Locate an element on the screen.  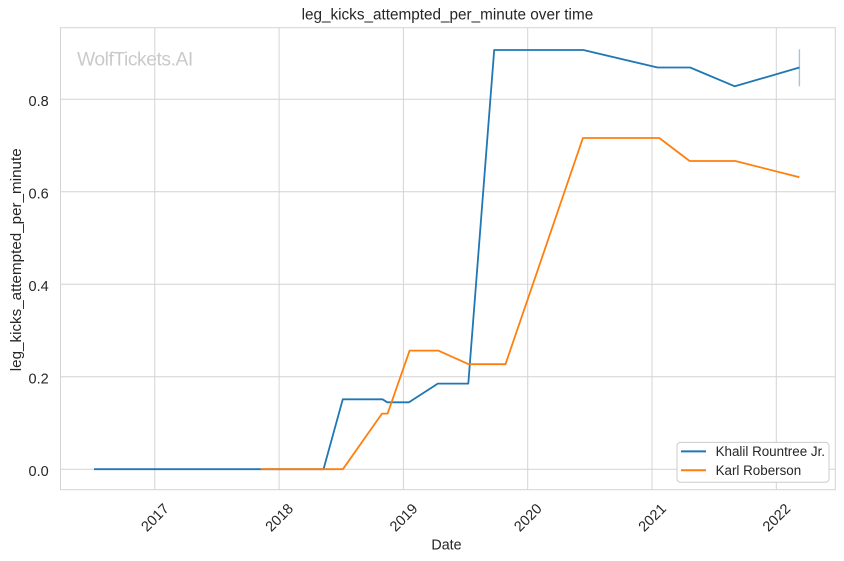
svg-text: Khalil Rountree Jr. is located at coordinates (770, 451).